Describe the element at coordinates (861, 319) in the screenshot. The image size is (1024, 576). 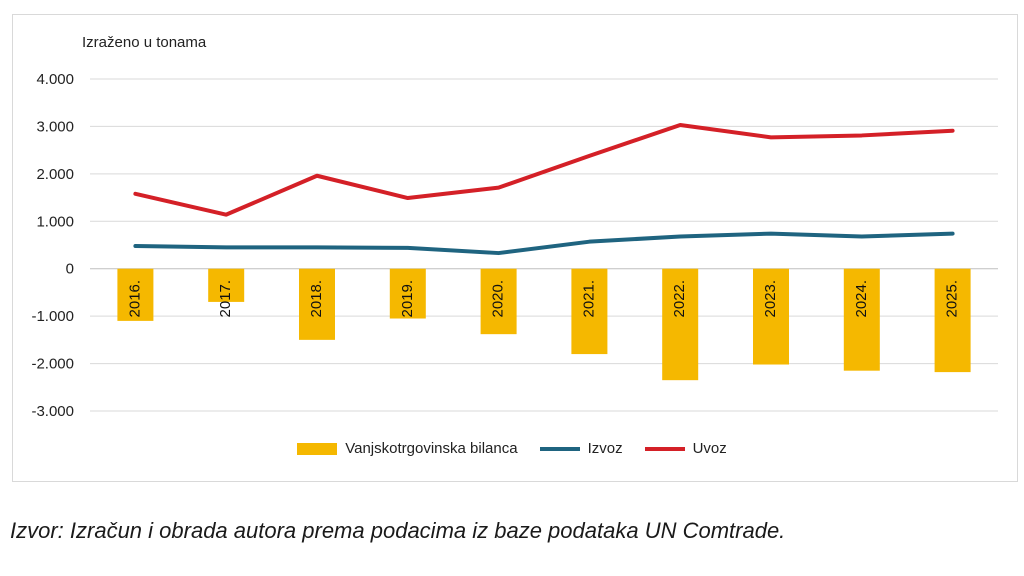
I see `bar-2024` at that location.